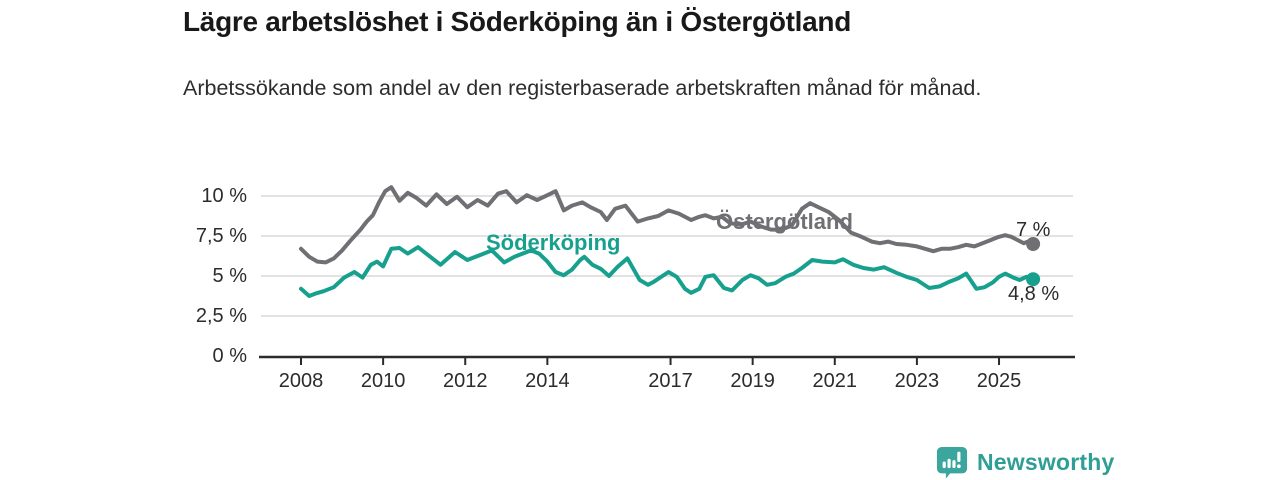 The image size is (1280, 480). I want to click on y-tick-label: 2,5 %, so click(221, 316).